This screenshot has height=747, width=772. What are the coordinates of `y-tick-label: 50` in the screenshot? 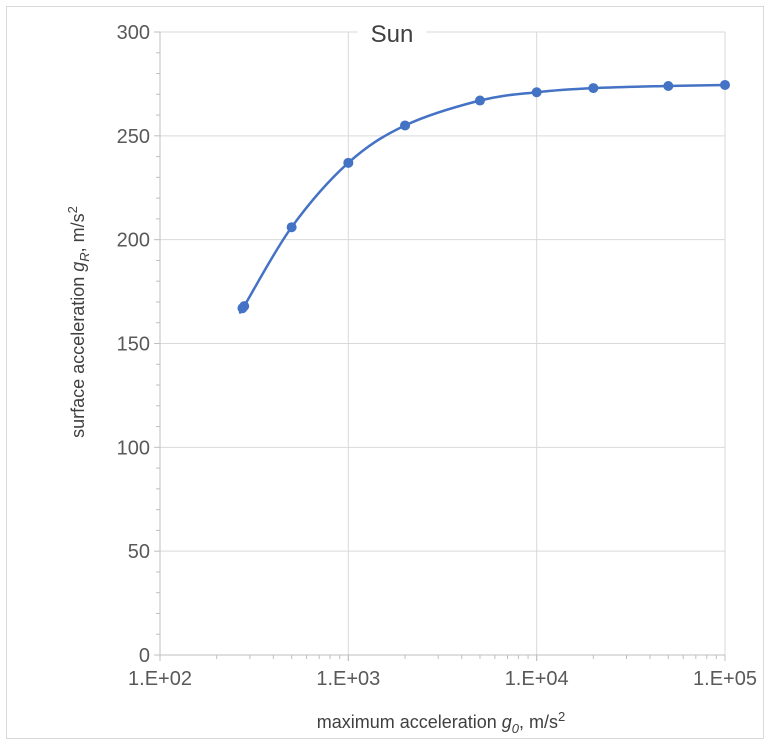 It's located at (139, 552).